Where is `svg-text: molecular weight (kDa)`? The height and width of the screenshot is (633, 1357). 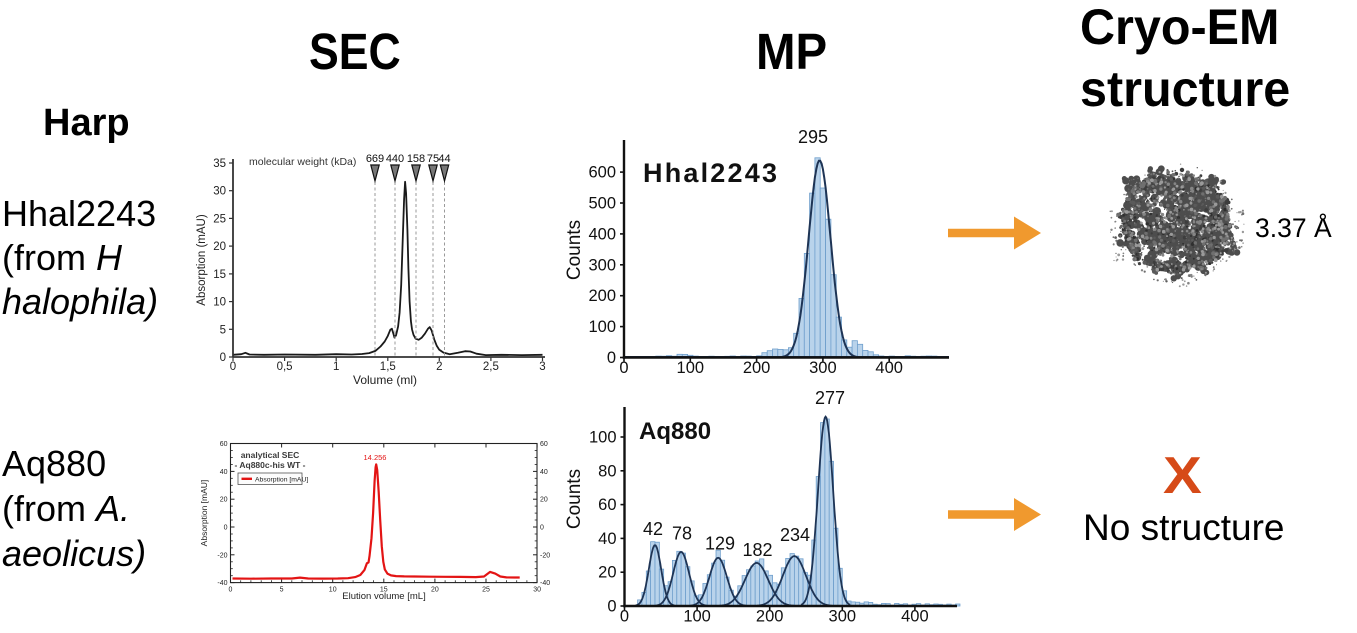 svg-text: molecular weight (kDa) is located at coordinates (302, 162).